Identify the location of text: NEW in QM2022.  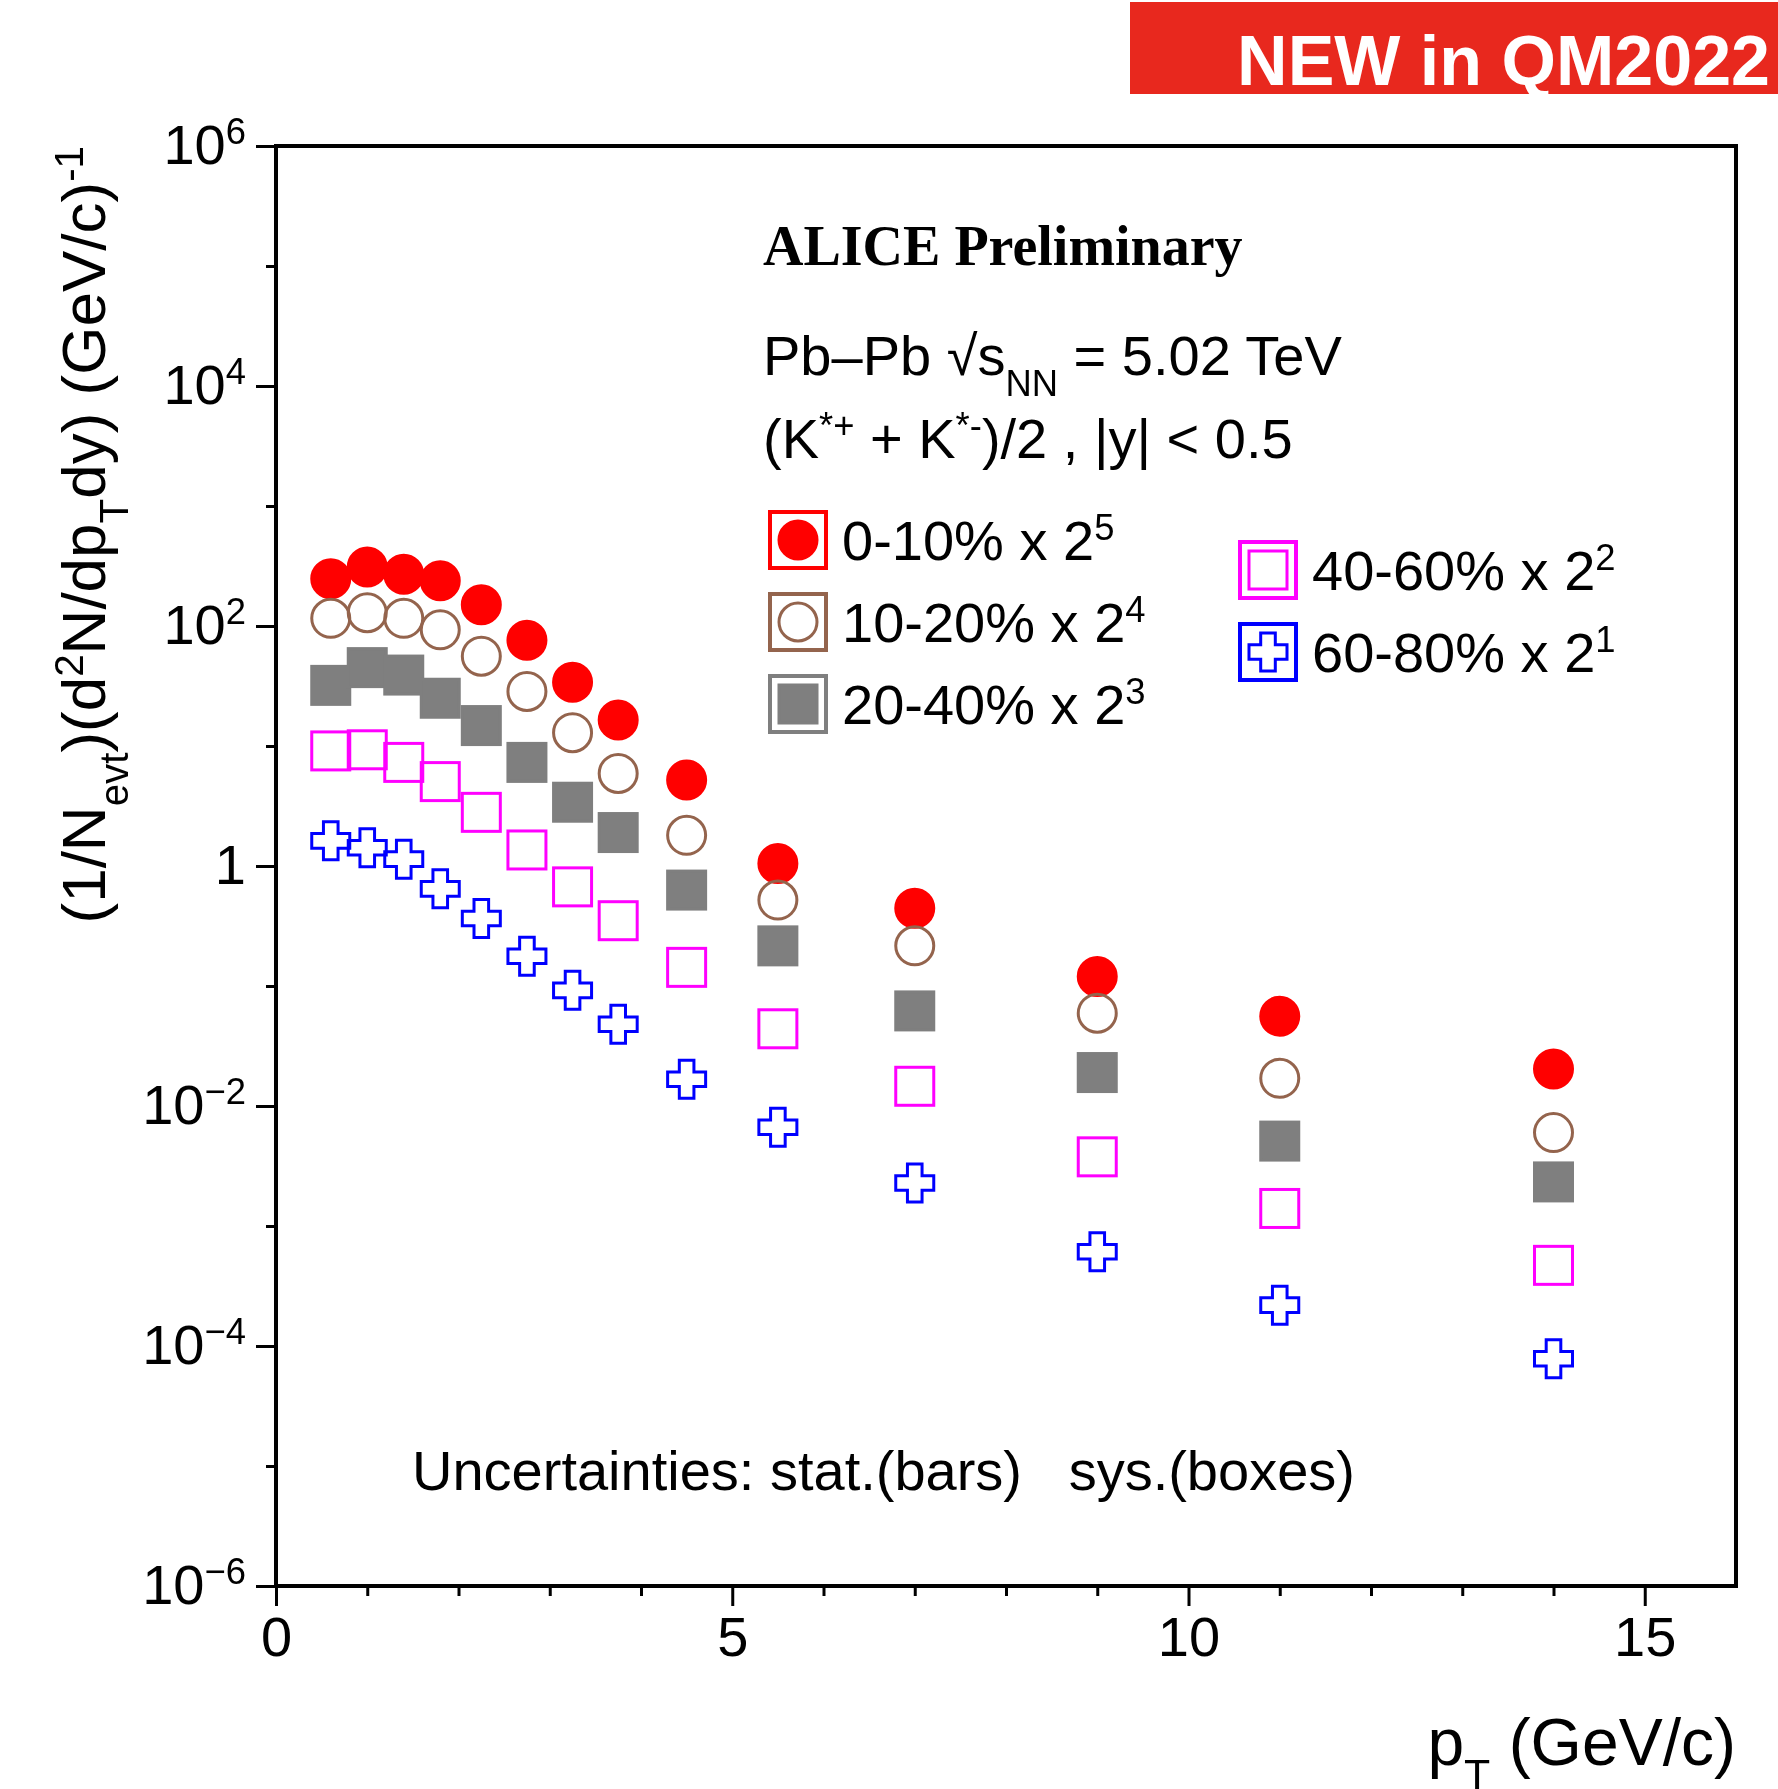
(1503, 61).